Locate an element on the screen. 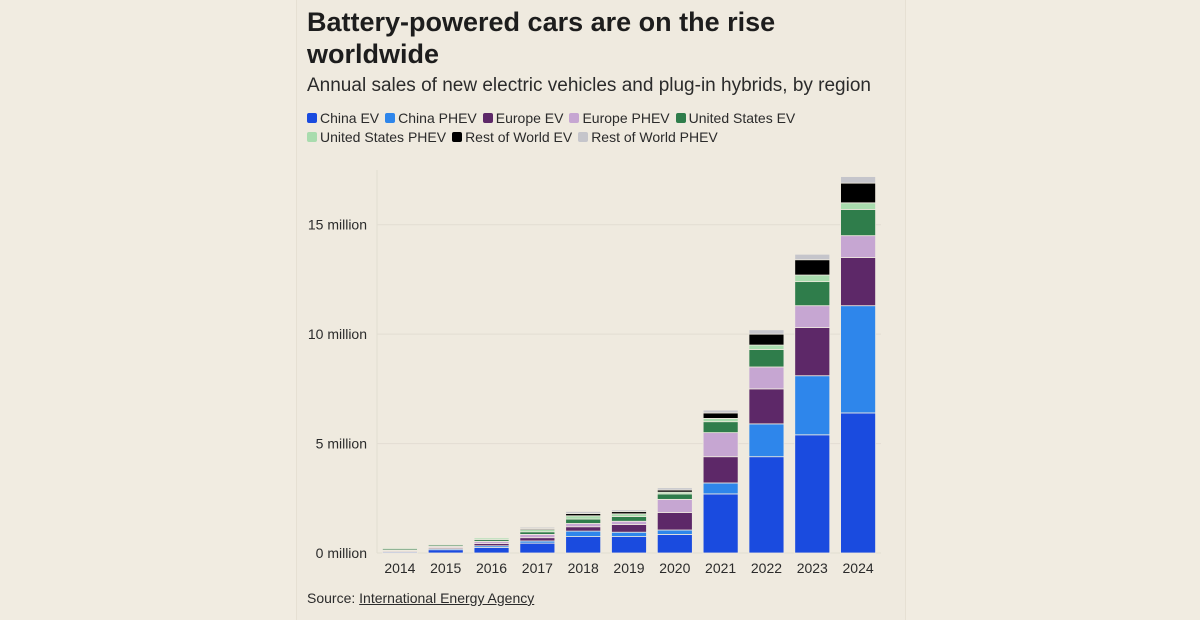  source-label: Source: is located at coordinates (331, 598).